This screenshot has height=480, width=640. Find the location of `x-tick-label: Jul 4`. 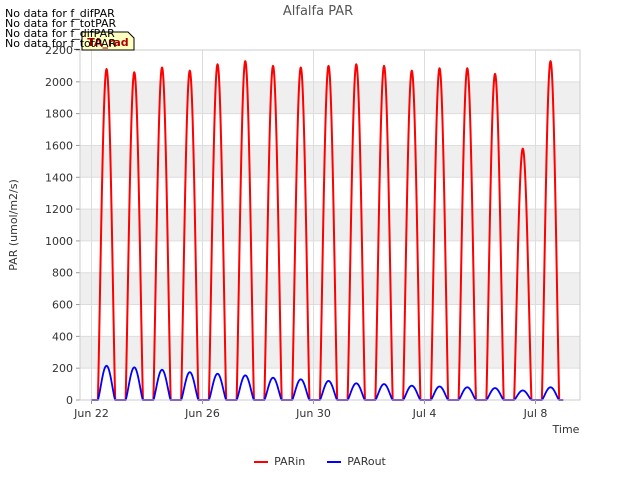

x-tick-label: Jul 4 is located at coordinates (424, 413).